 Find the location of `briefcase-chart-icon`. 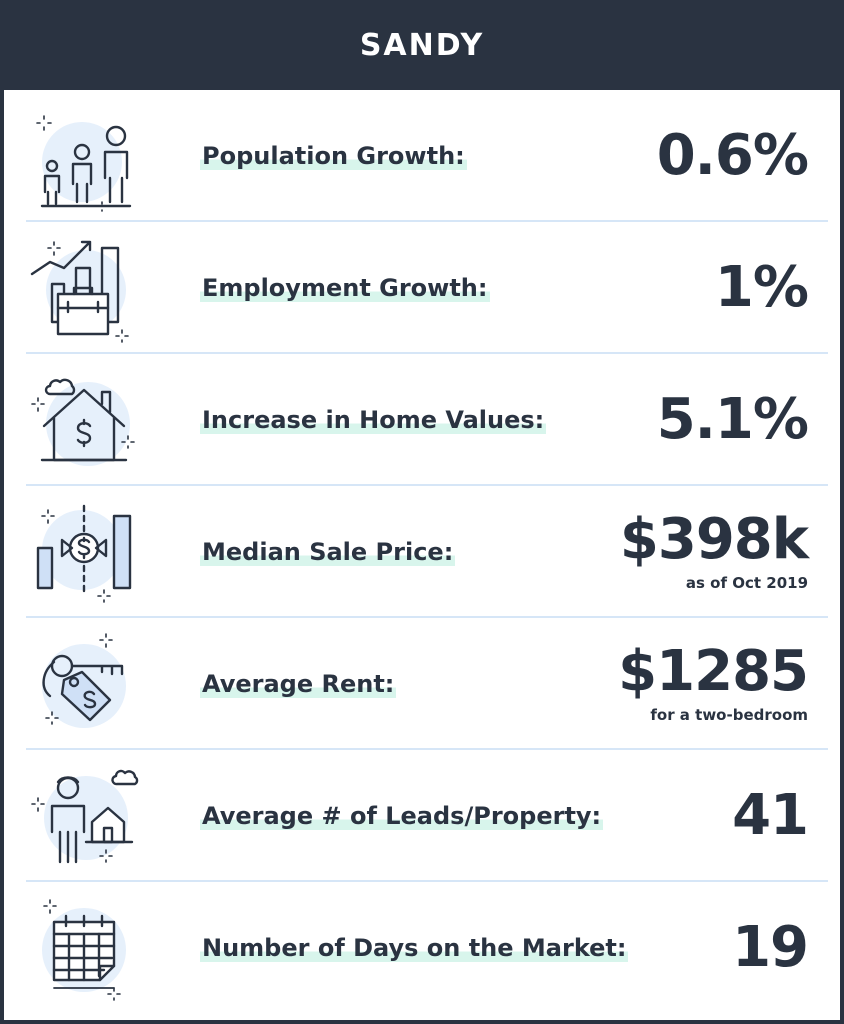

briefcase-chart-icon is located at coordinates (84, 288).